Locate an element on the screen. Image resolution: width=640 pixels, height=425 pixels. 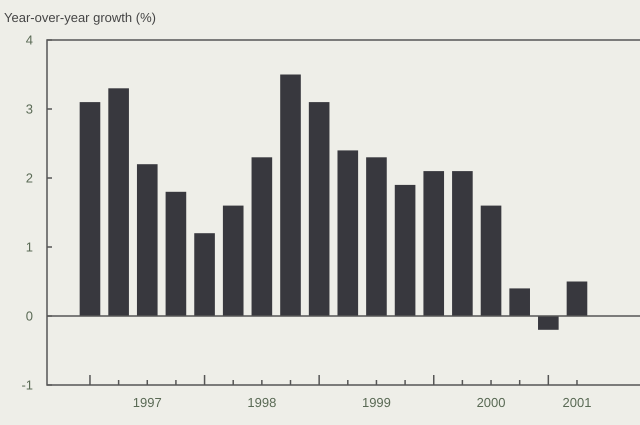
x-tick-label: 1997 is located at coordinates (147, 402).